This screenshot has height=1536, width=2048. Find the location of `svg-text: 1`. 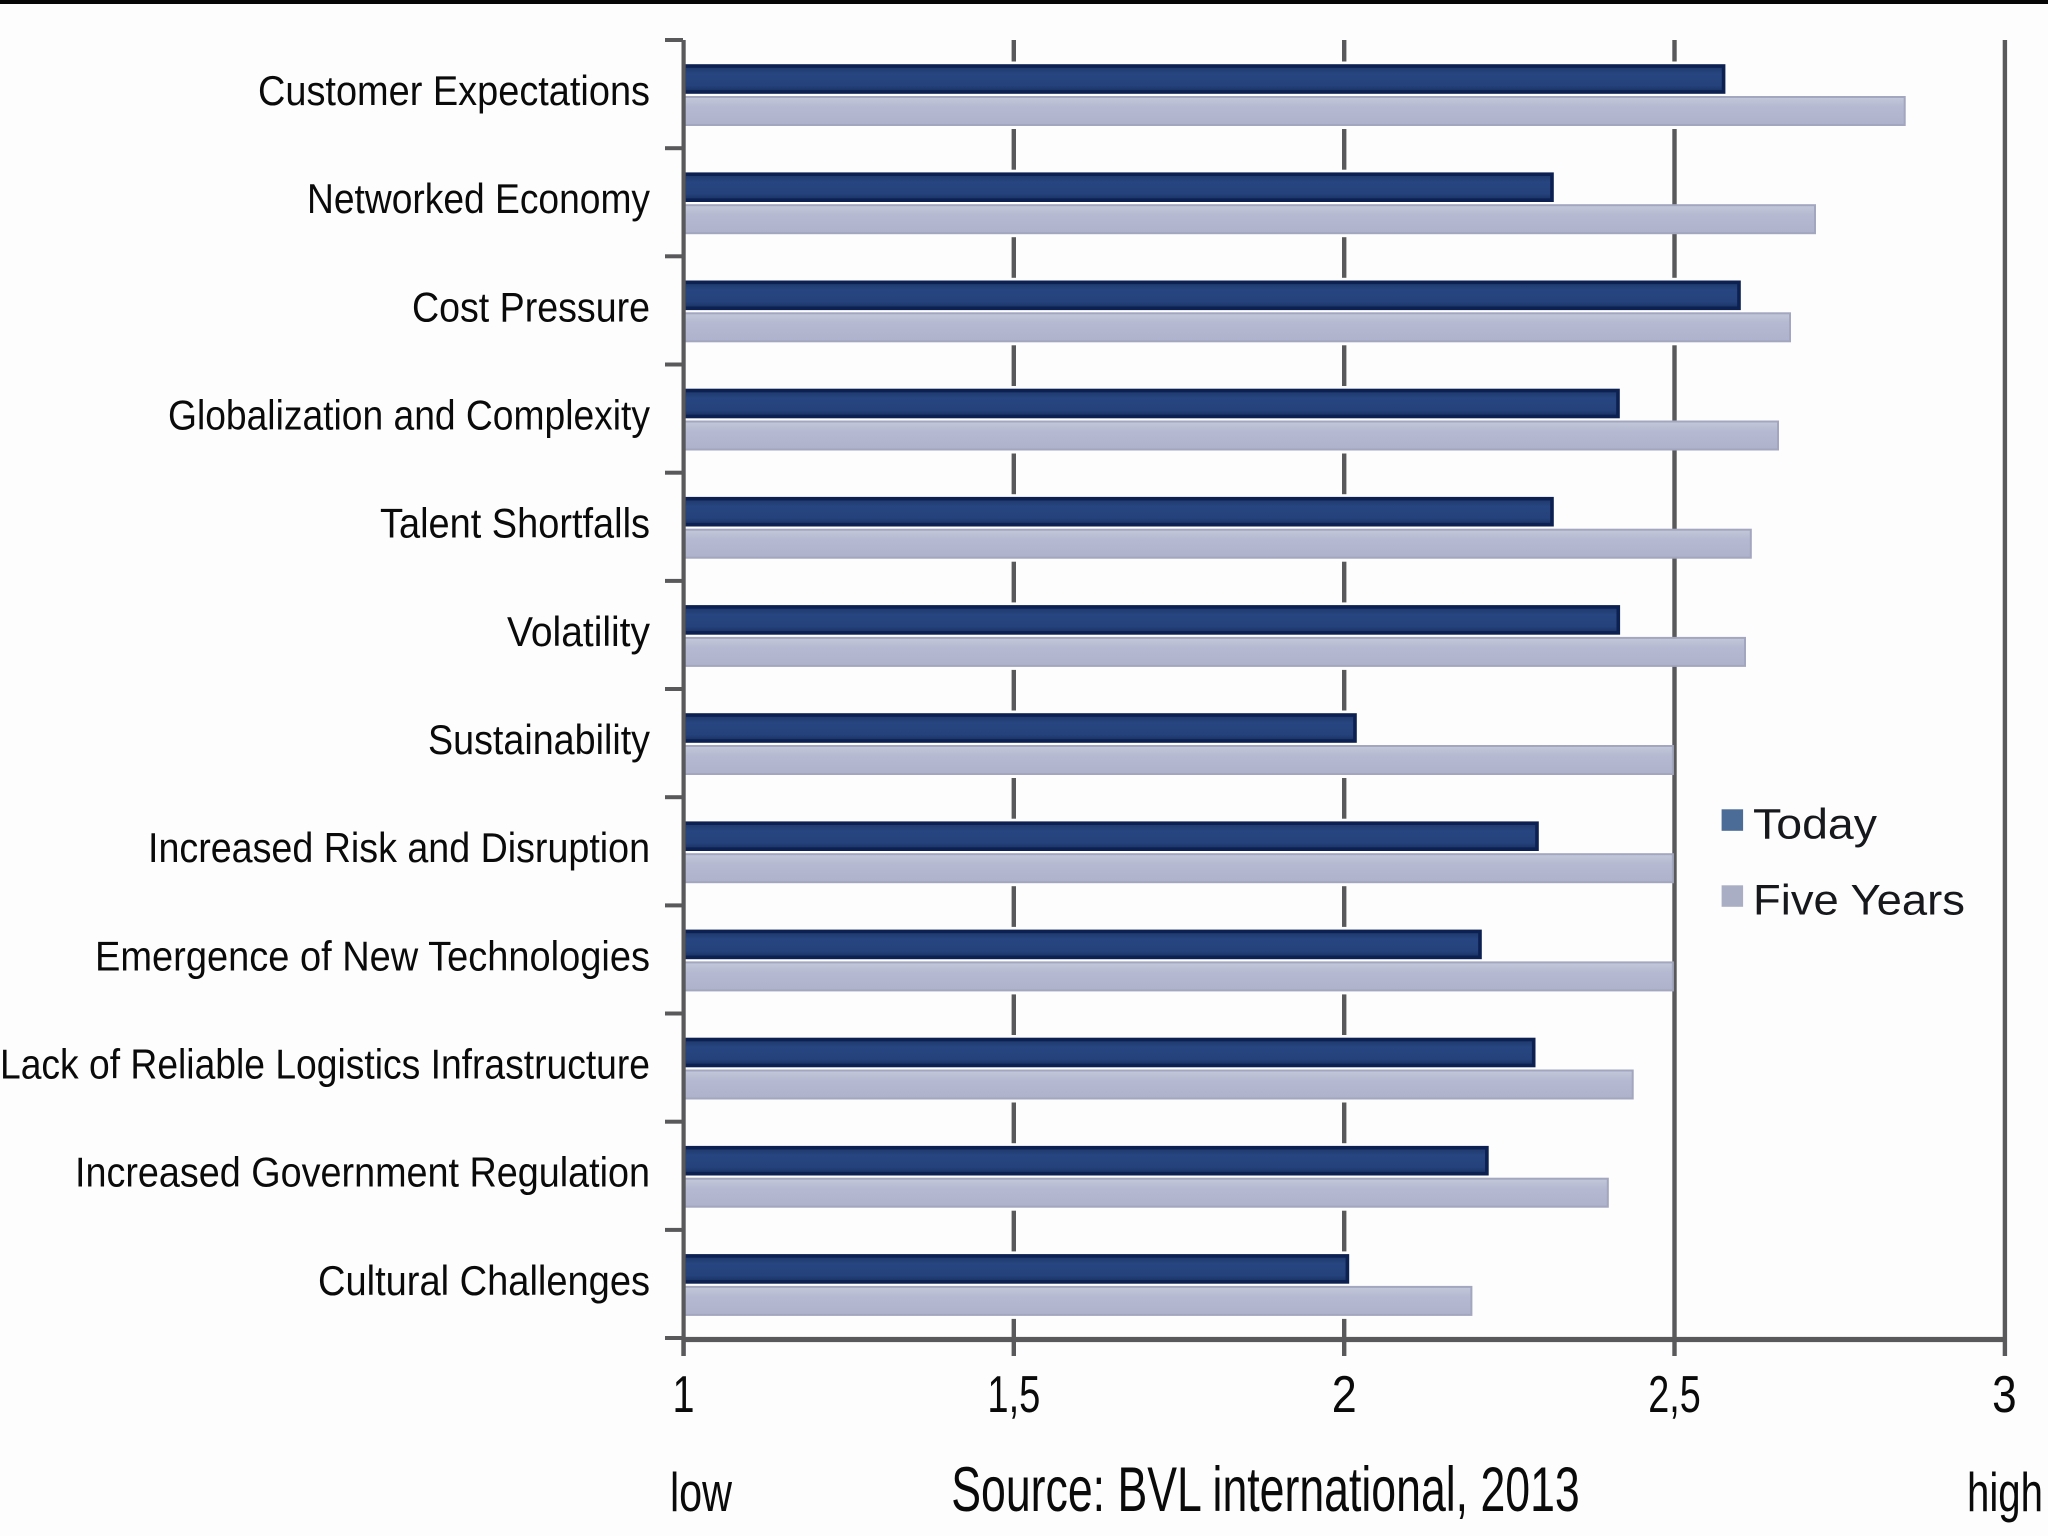

svg-text: 1 is located at coordinates (684, 1395).